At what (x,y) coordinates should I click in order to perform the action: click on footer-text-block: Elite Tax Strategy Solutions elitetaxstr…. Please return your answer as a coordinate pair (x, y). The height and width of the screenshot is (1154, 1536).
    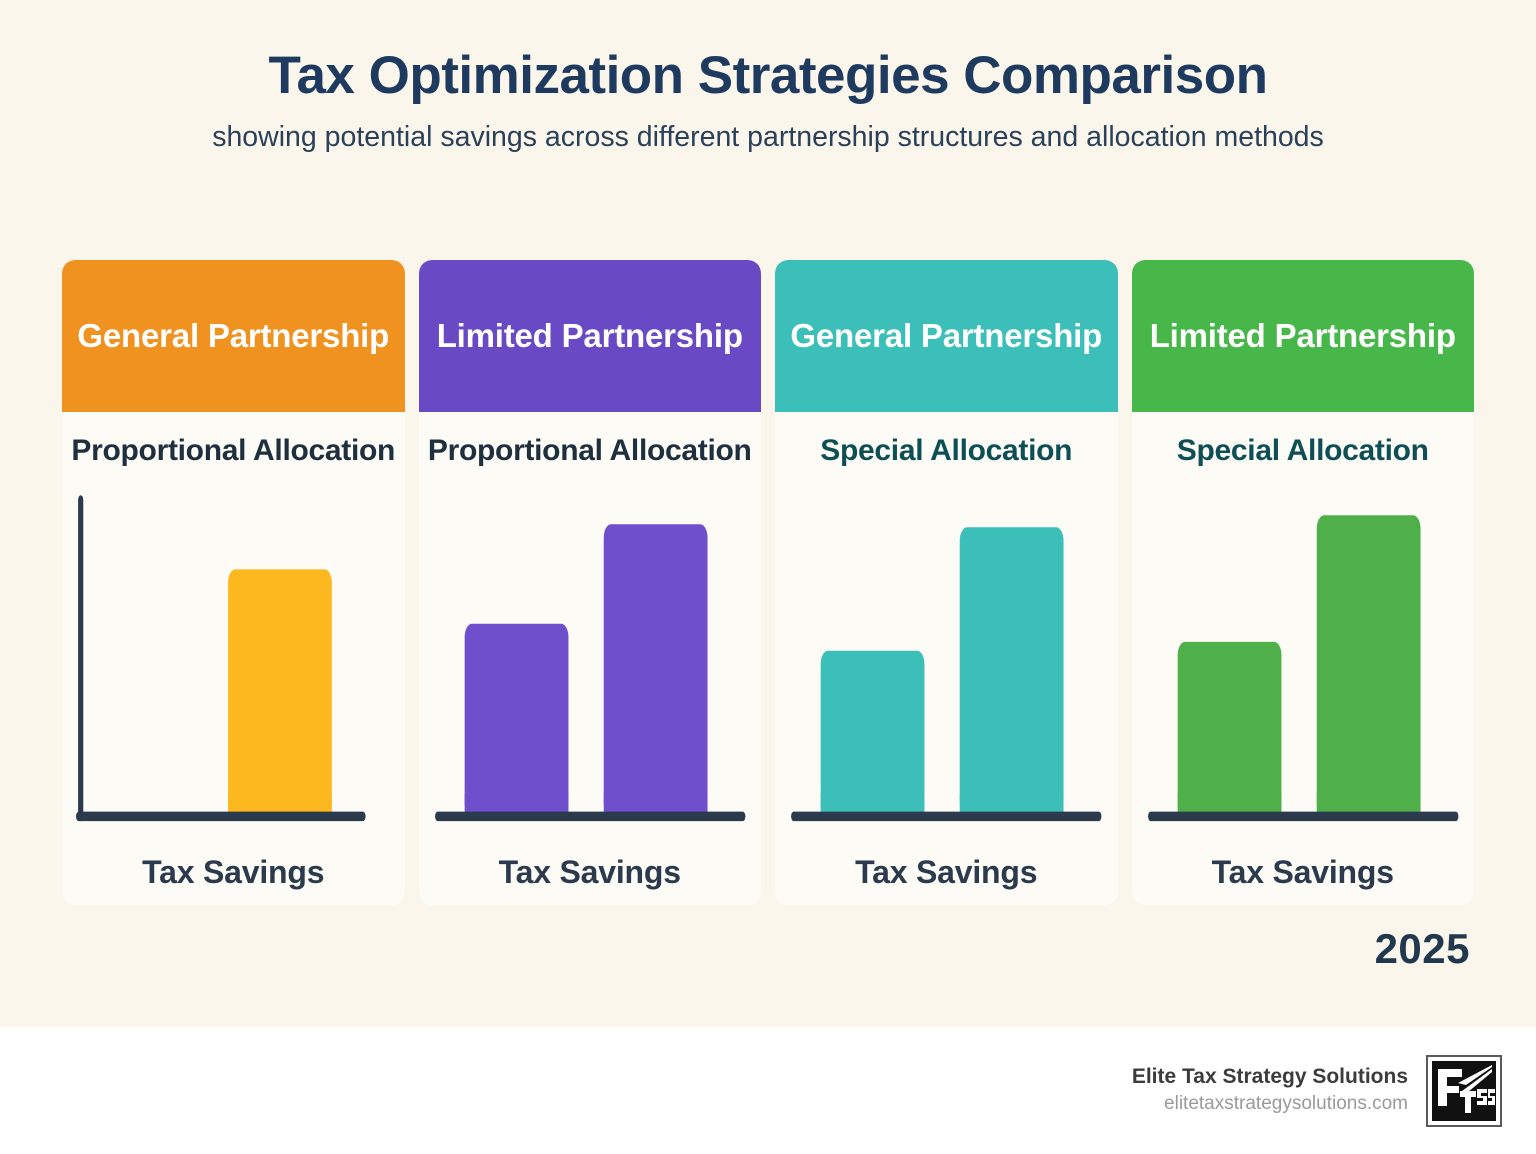
    Looking at the image, I should click on (1270, 1090).